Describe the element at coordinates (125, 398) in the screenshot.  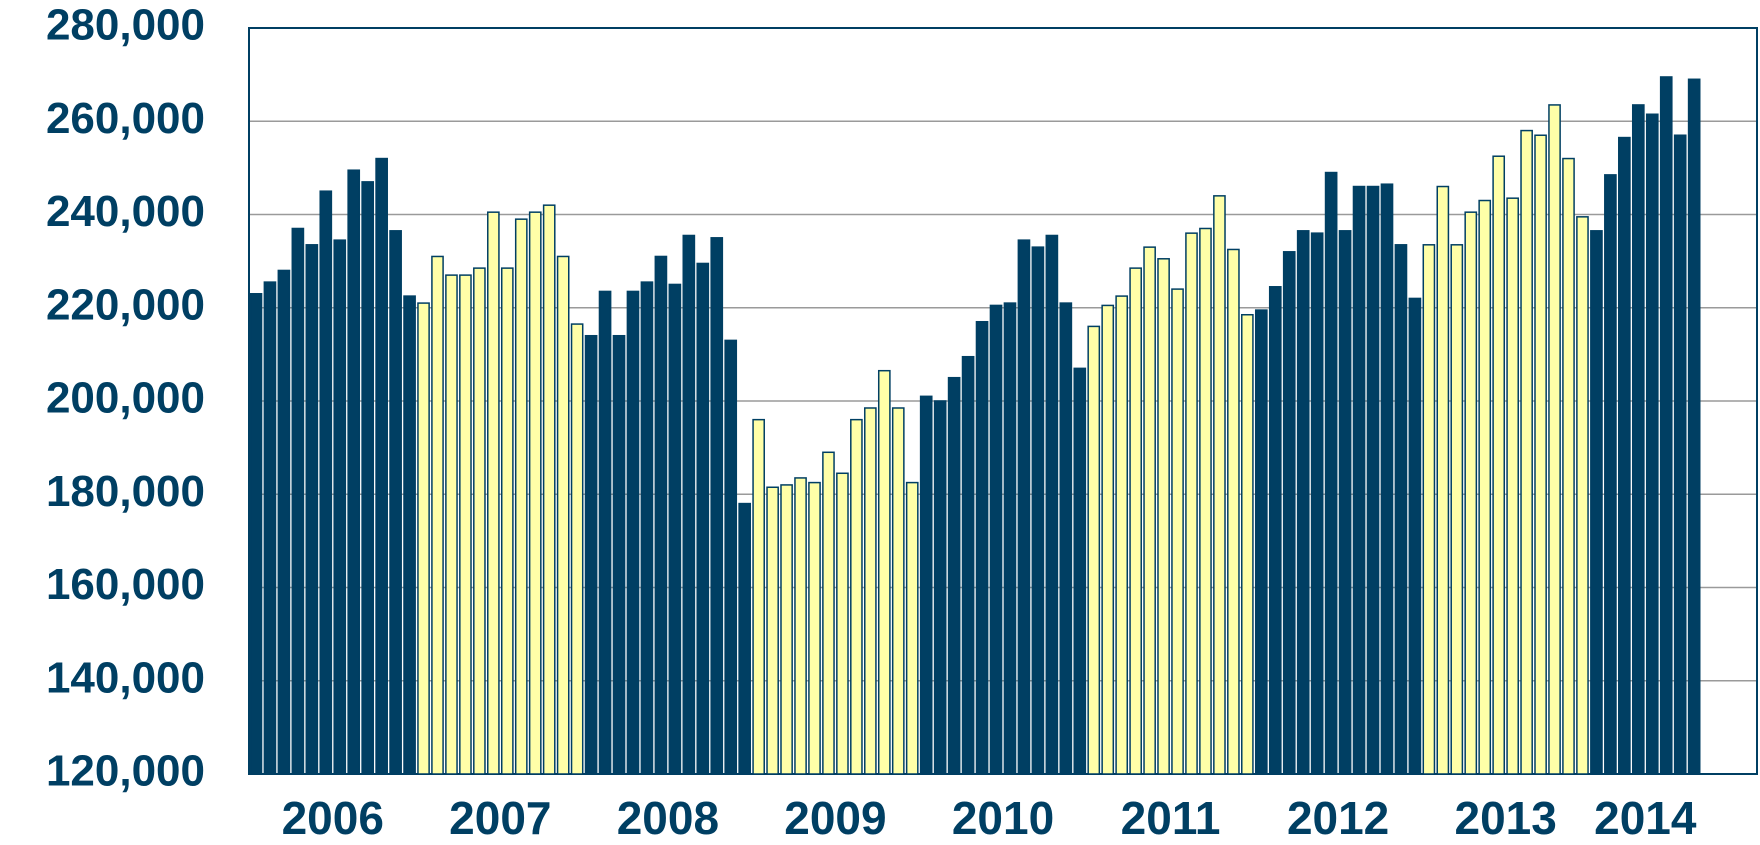
I see `y-tick-label: 200,000` at that location.